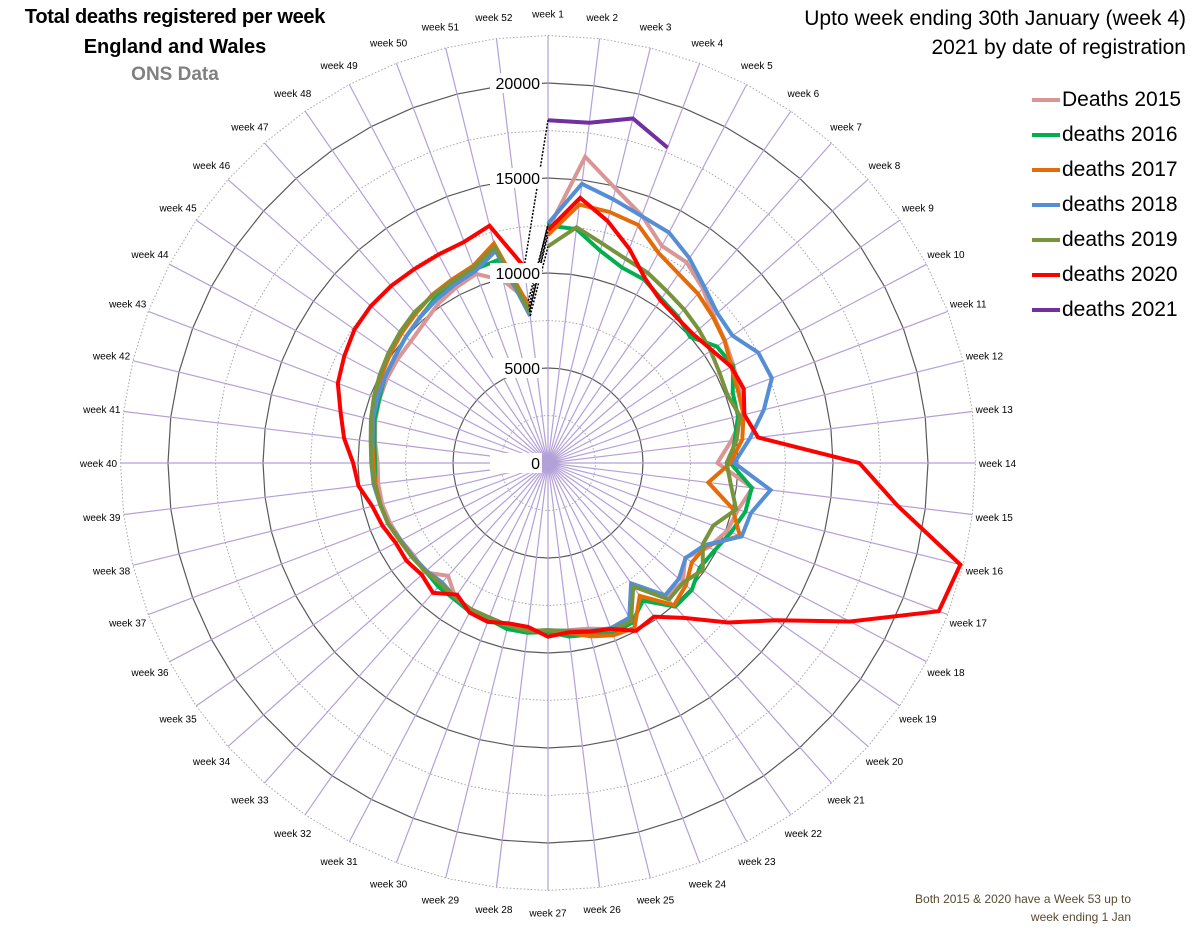  Describe the element at coordinates (493, 18) in the screenshot. I see `week-label: week 52` at that location.